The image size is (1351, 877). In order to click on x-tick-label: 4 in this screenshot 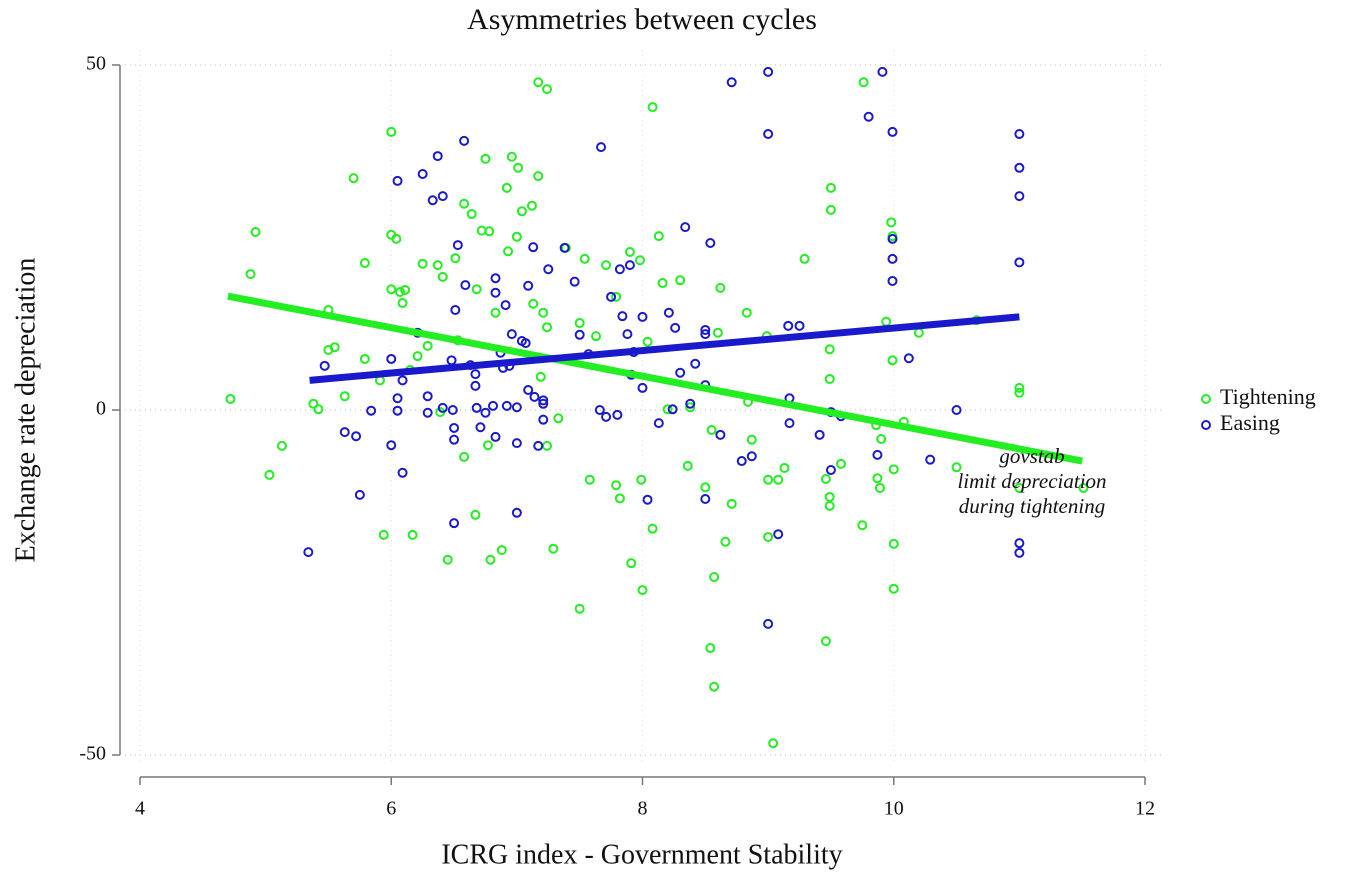, I will do `click(140, 809)`.